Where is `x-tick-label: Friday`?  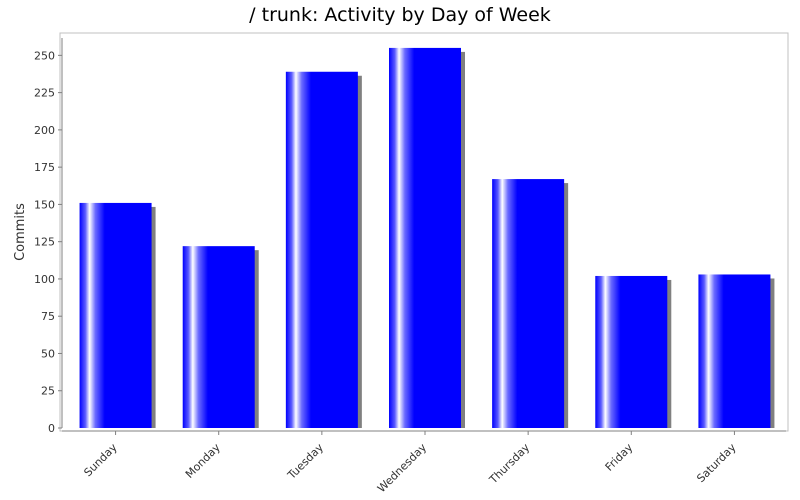
x-tick-label: Friday is located at coordinates (619, 457).